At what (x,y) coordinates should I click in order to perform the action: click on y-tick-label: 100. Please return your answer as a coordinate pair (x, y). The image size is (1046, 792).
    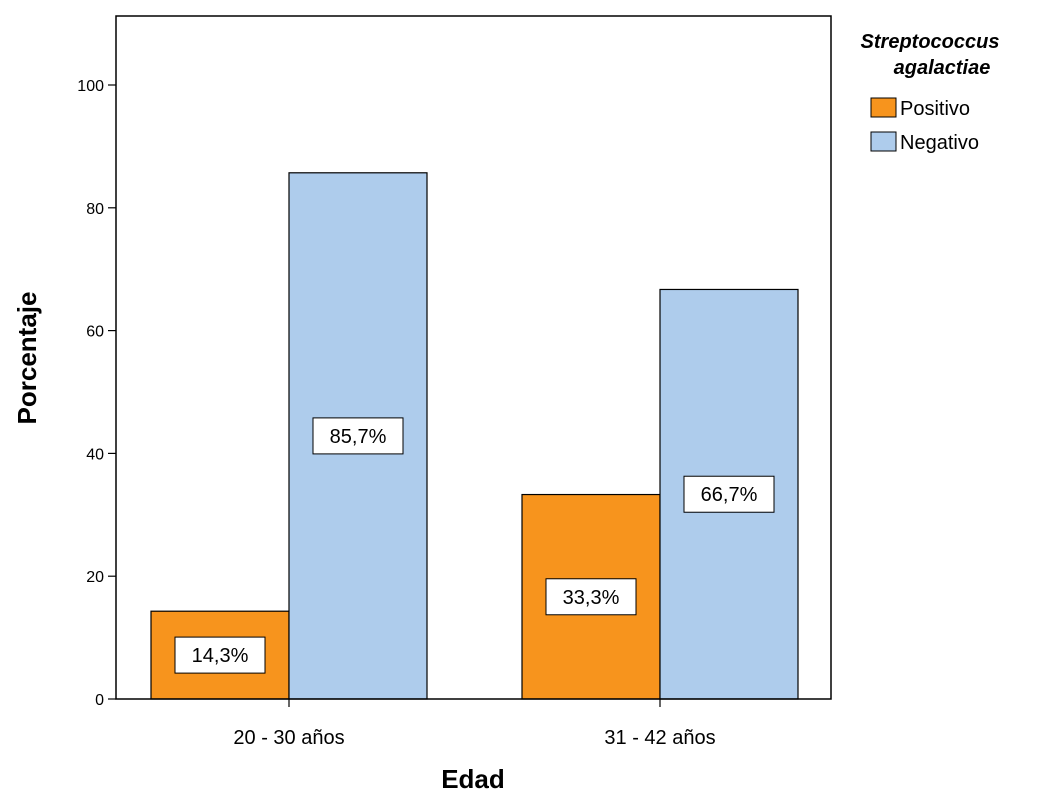
    Looking at the image, I should click on (90, 86).